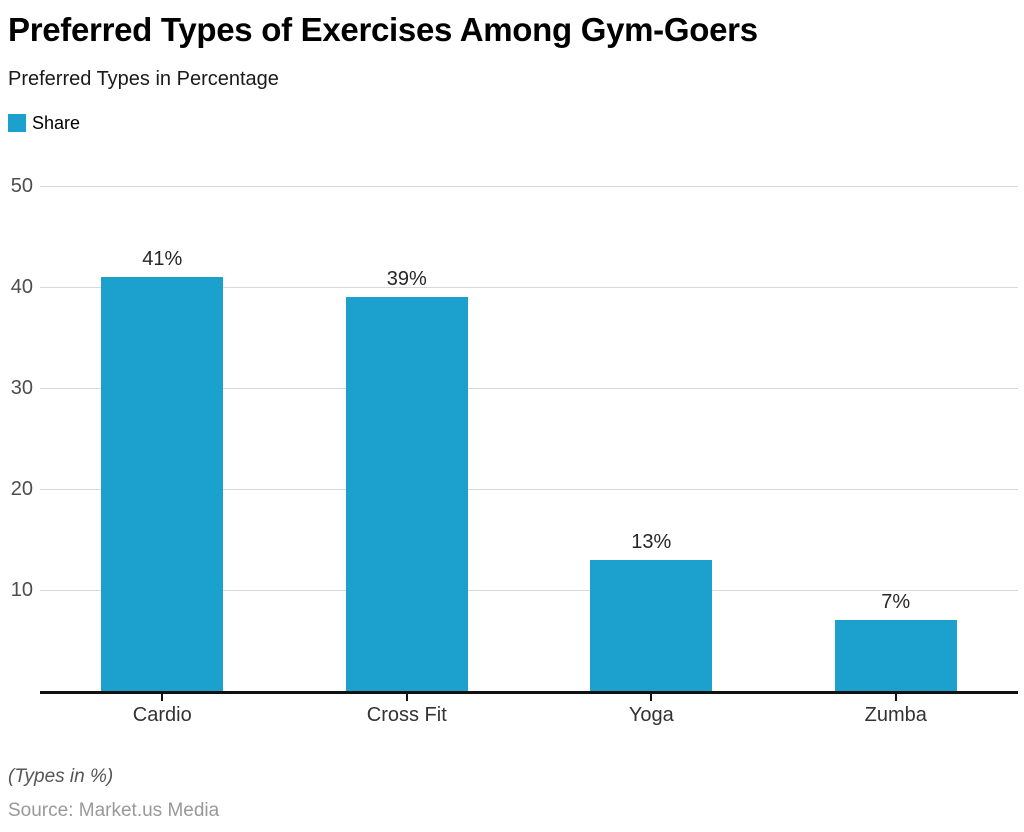  I want to click on x-axis-label: Yoga, so click(651, 715).